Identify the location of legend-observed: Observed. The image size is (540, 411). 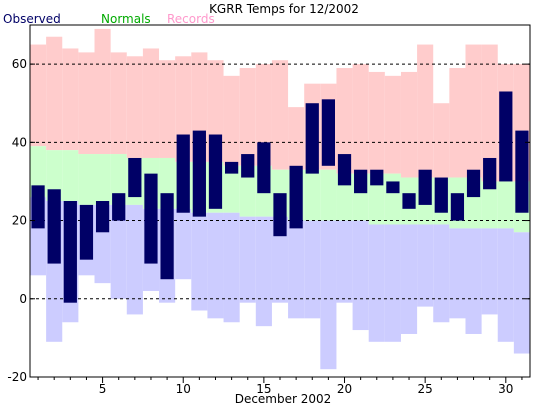
(32, 19).